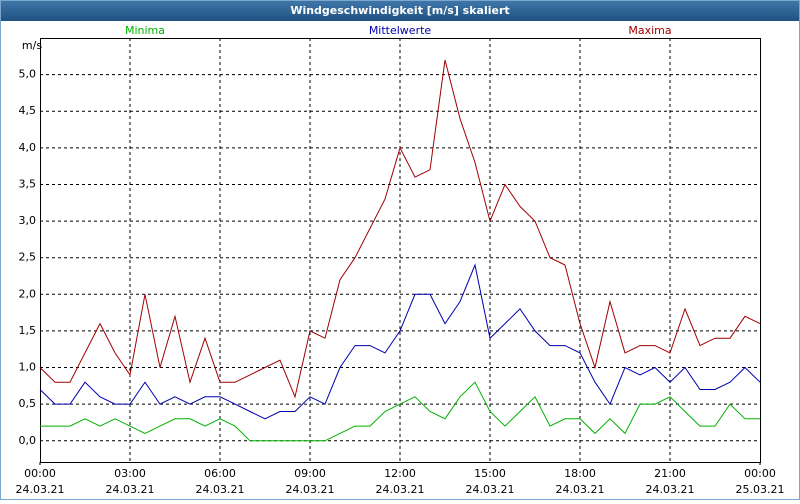  What do you see at coordinates (32, 45) in the screenshot?
I see `y-axis-label: m/s` at bounding box center [32, 45].